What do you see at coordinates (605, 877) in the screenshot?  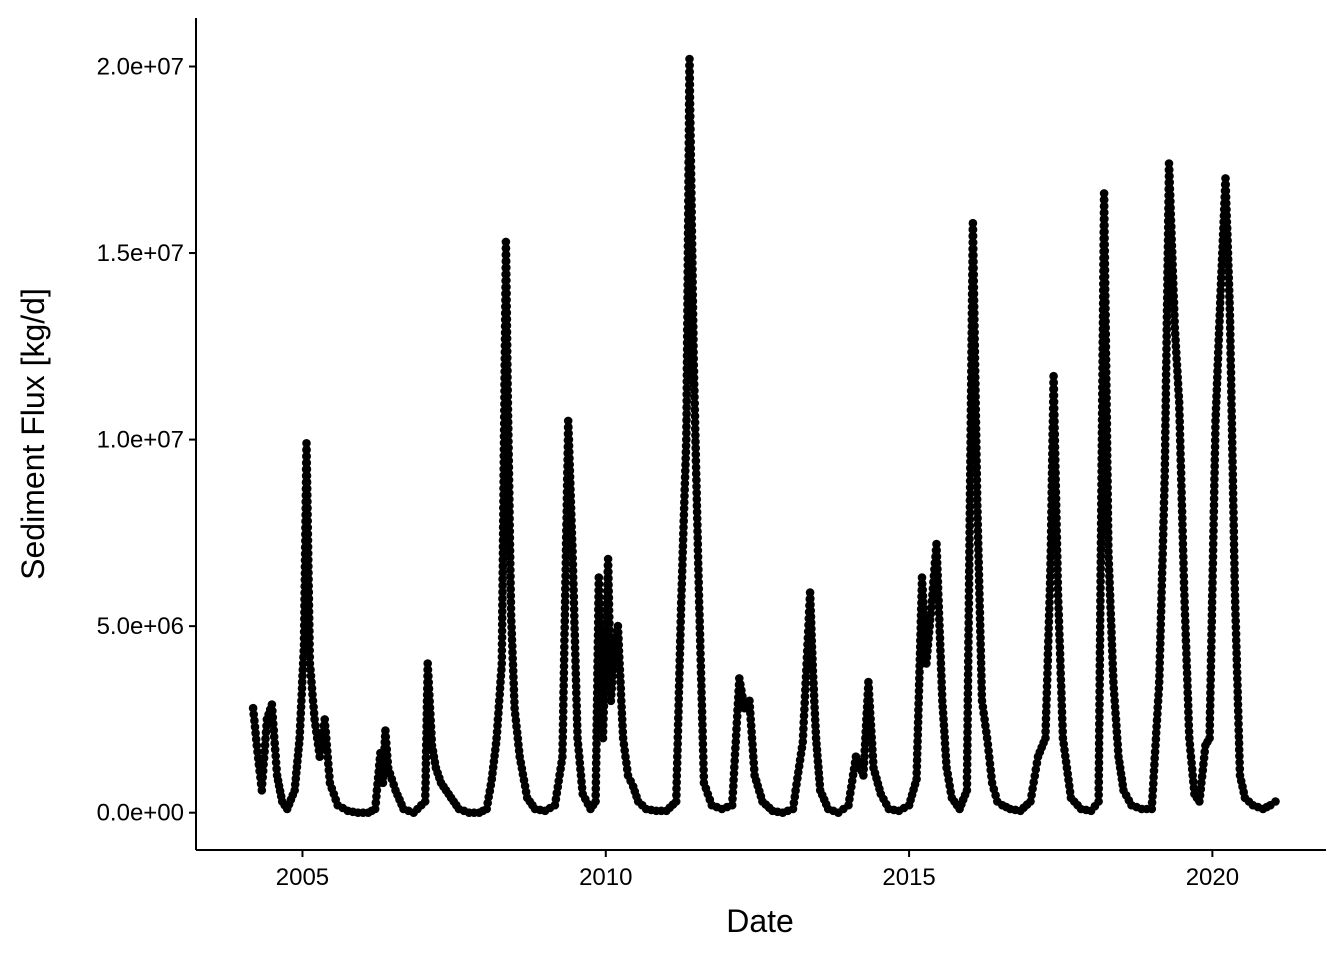 I see `x-tick-label: 2010` at bounding box center [605, 877].